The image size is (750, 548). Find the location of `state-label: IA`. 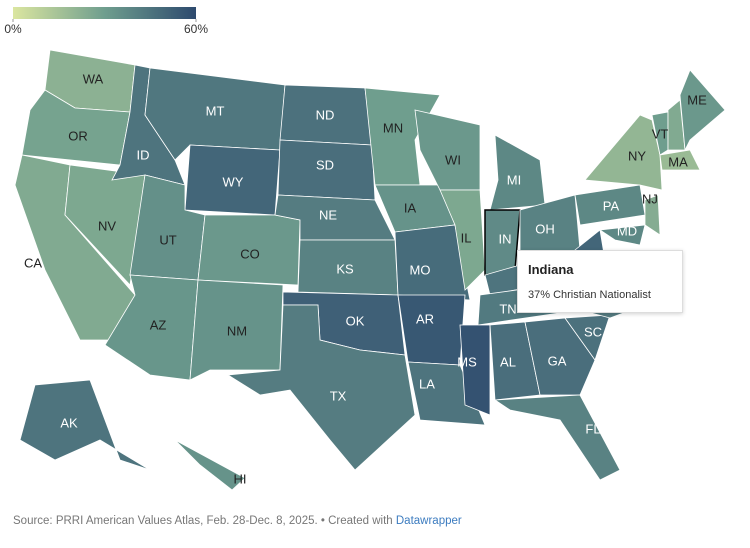

state-label: IA is located at coordinates (410, 207).